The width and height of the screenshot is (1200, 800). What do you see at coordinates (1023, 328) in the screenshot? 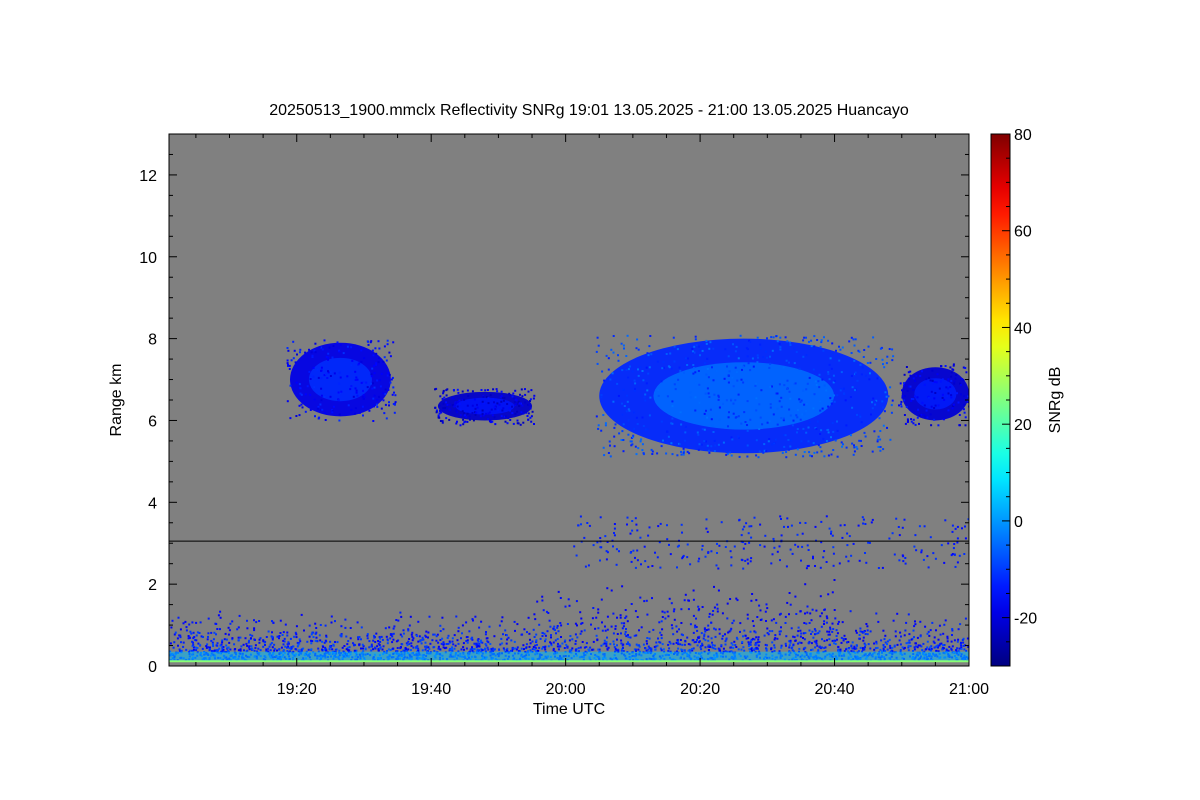
I see `colorbar-tick-label: 40` at bounding box center [1023, 328].